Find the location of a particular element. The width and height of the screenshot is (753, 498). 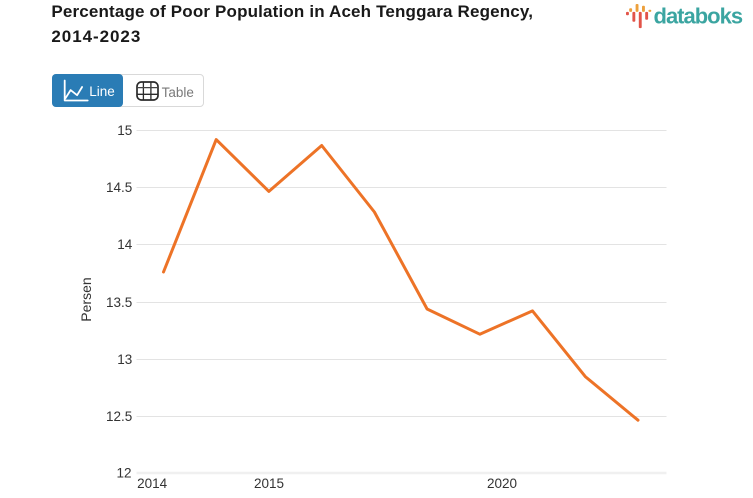

svg-text: 12 is located at coordinates (123, 472).